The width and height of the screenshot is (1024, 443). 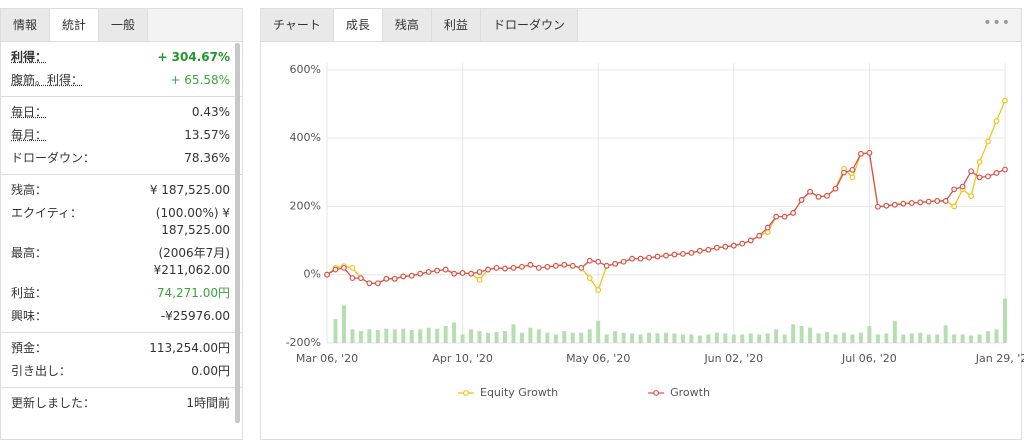 I want to click on tab: 利益, so click(x=456, y=25).